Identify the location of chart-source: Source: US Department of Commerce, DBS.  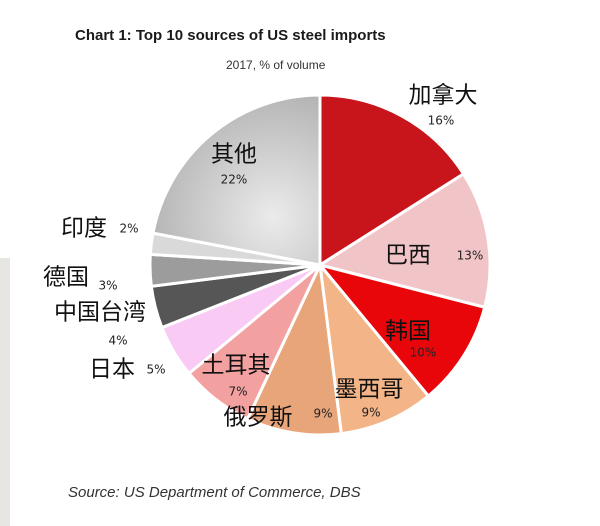
(214, 492).